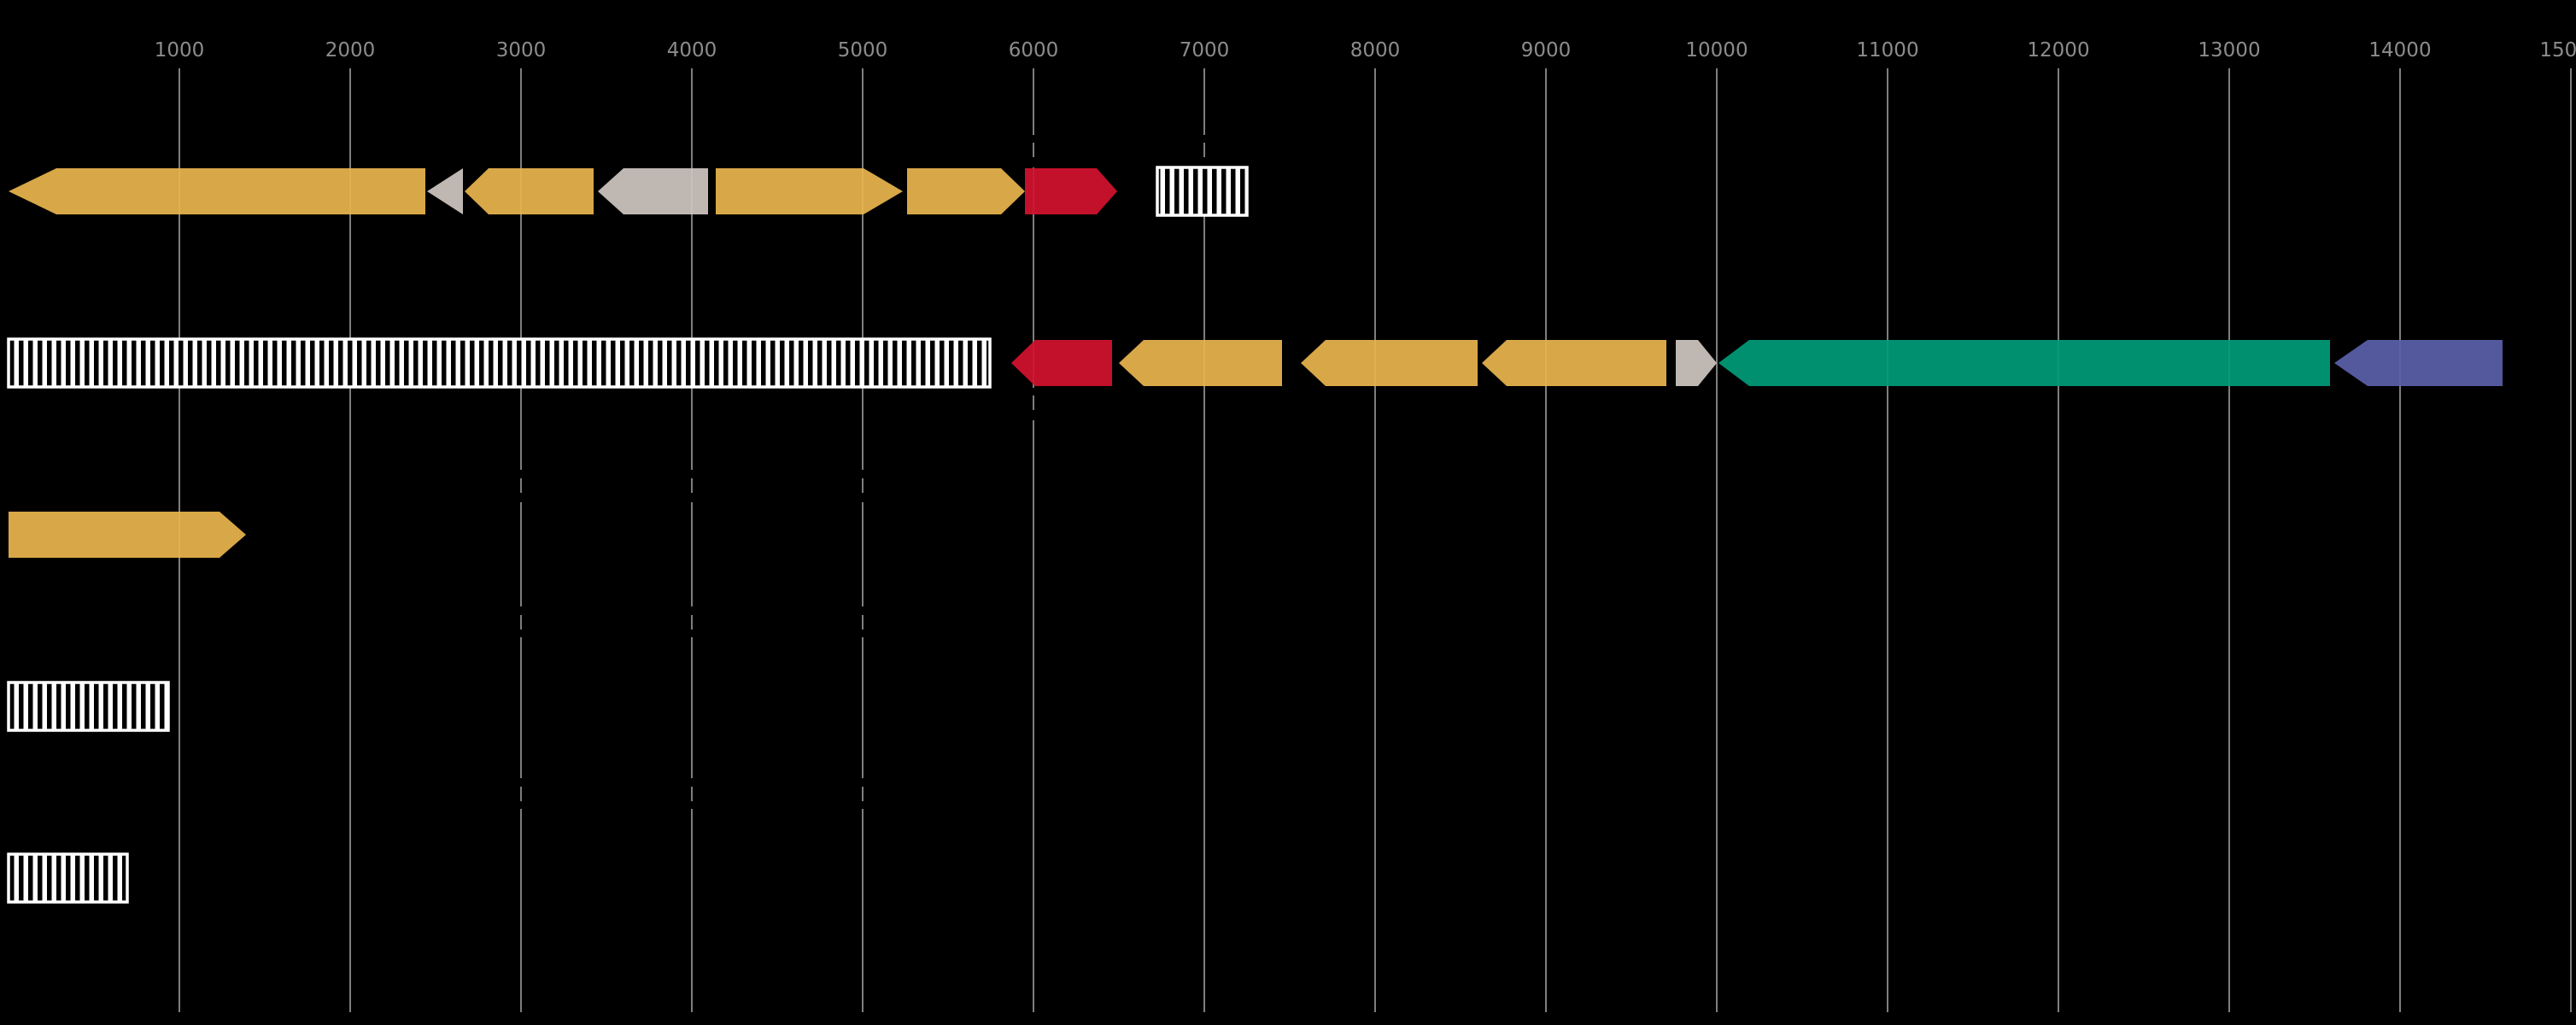 This screenshot has width=2576, height=1025. What do you see at coordinates (2418, 363) in the screenshot?
I see `track-2-gene-arrow-7-blue` at bounding box center [2418, 363].